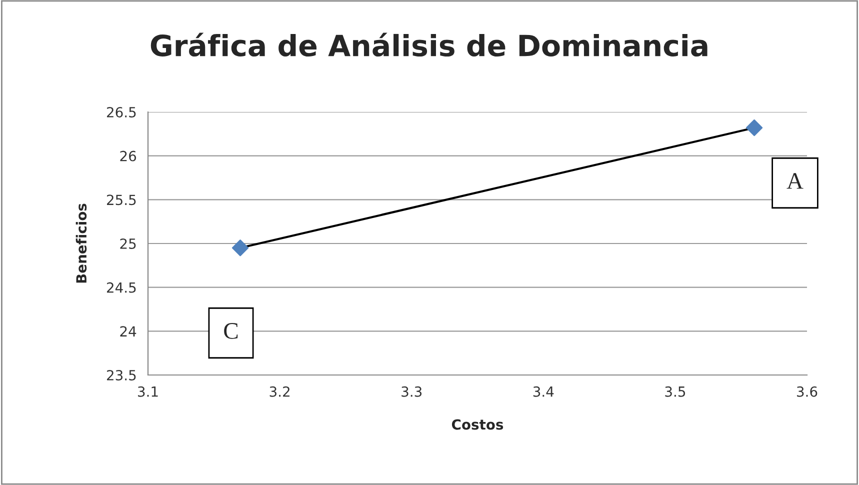 The height and width of the screenshot is (485, 859). I want to click on y-axis-title: Beneficios, so click(81, 243).